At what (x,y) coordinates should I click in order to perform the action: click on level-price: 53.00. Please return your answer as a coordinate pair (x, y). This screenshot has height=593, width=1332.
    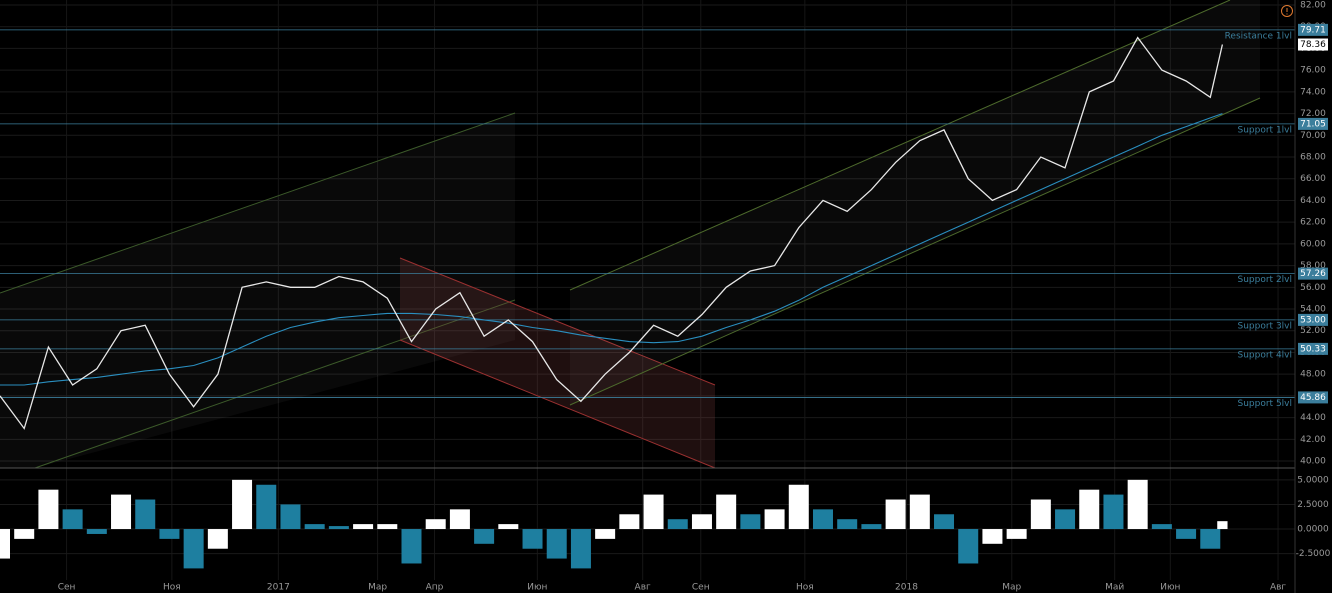
    Looking at the image, I should click on (1313, 320).